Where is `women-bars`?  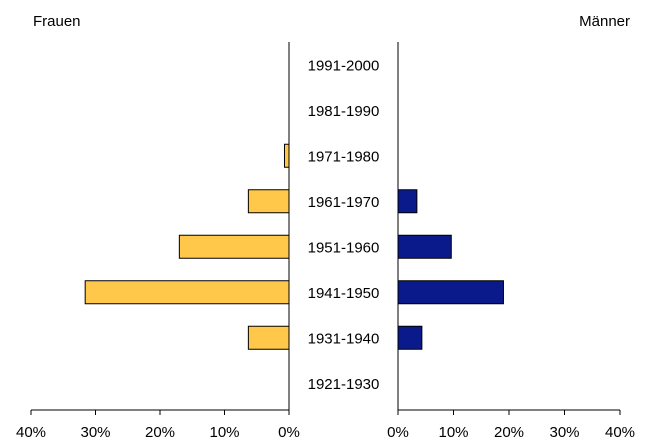
women-bars is located at coordinates (187, 246).